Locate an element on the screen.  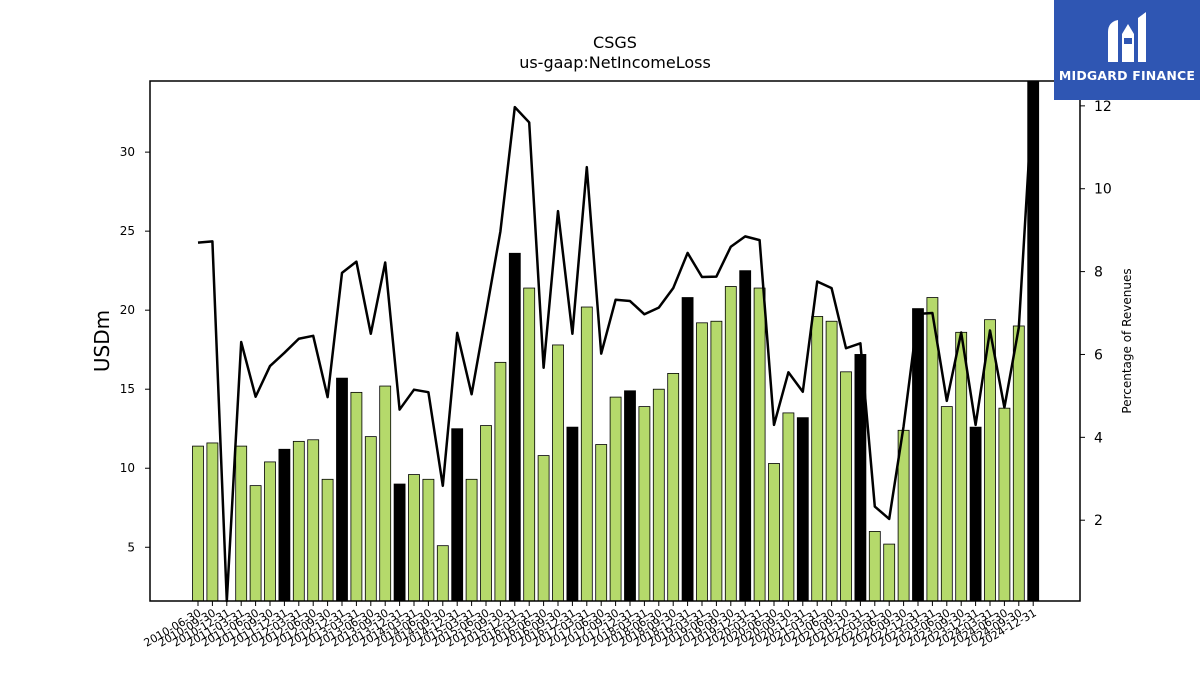
y2-tick-label: 10 is located at coordinates (1103, 190).